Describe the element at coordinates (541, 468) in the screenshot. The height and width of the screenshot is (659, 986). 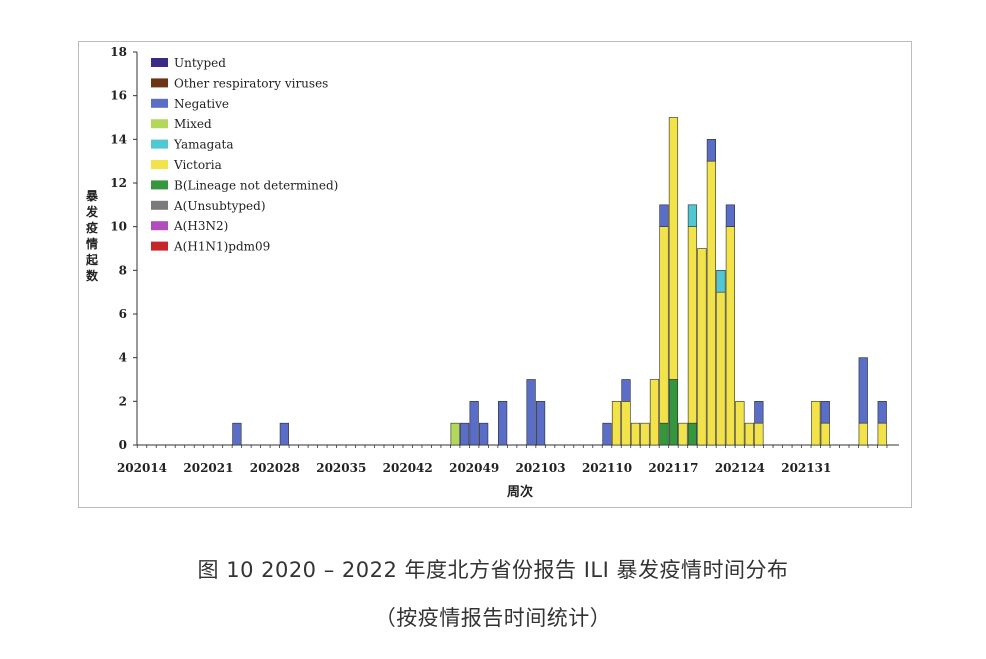
I see `x-tick-label: 202103` at that location.